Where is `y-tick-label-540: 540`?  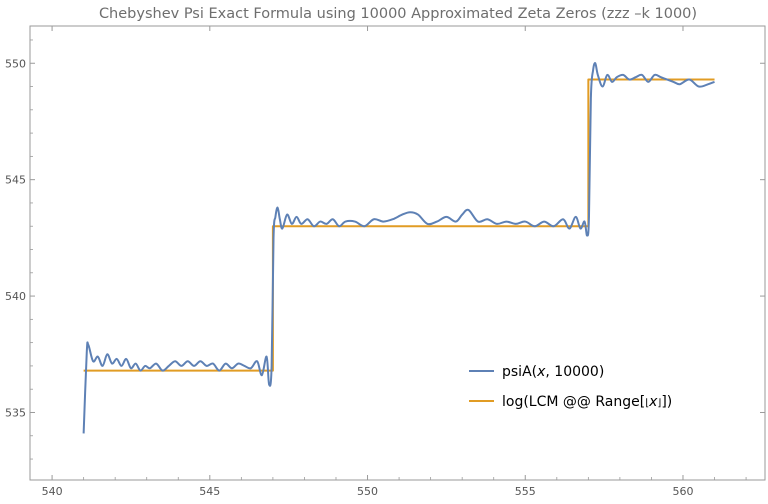
y-tick-label-540: 540 is located at coordinates (15, 296).